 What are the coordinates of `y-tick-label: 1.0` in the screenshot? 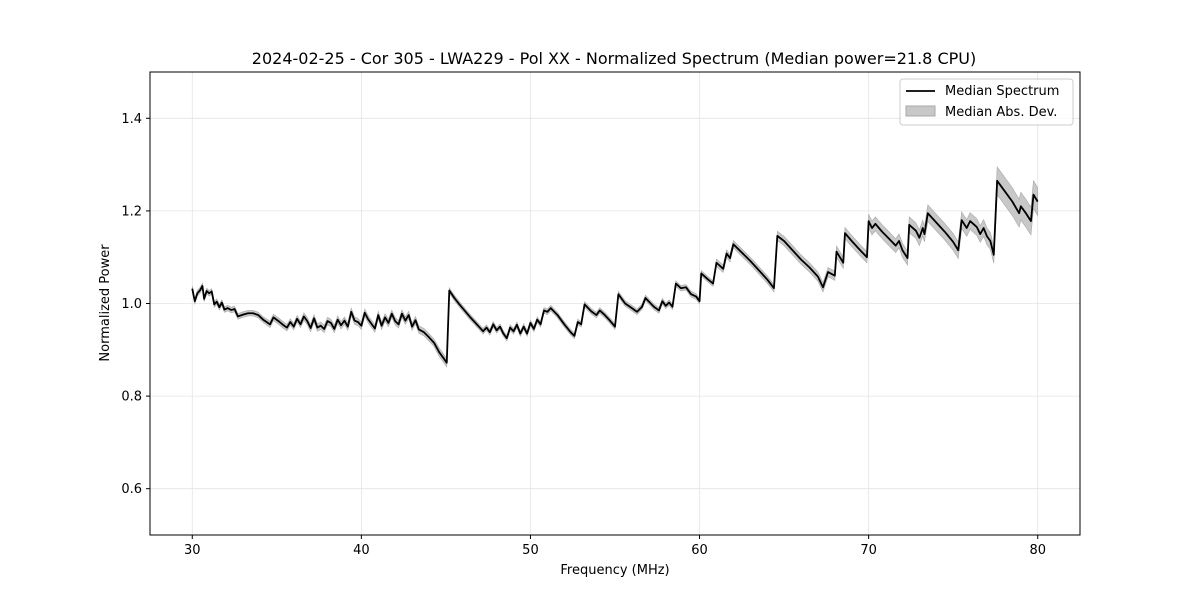 It's located at (131, 304).